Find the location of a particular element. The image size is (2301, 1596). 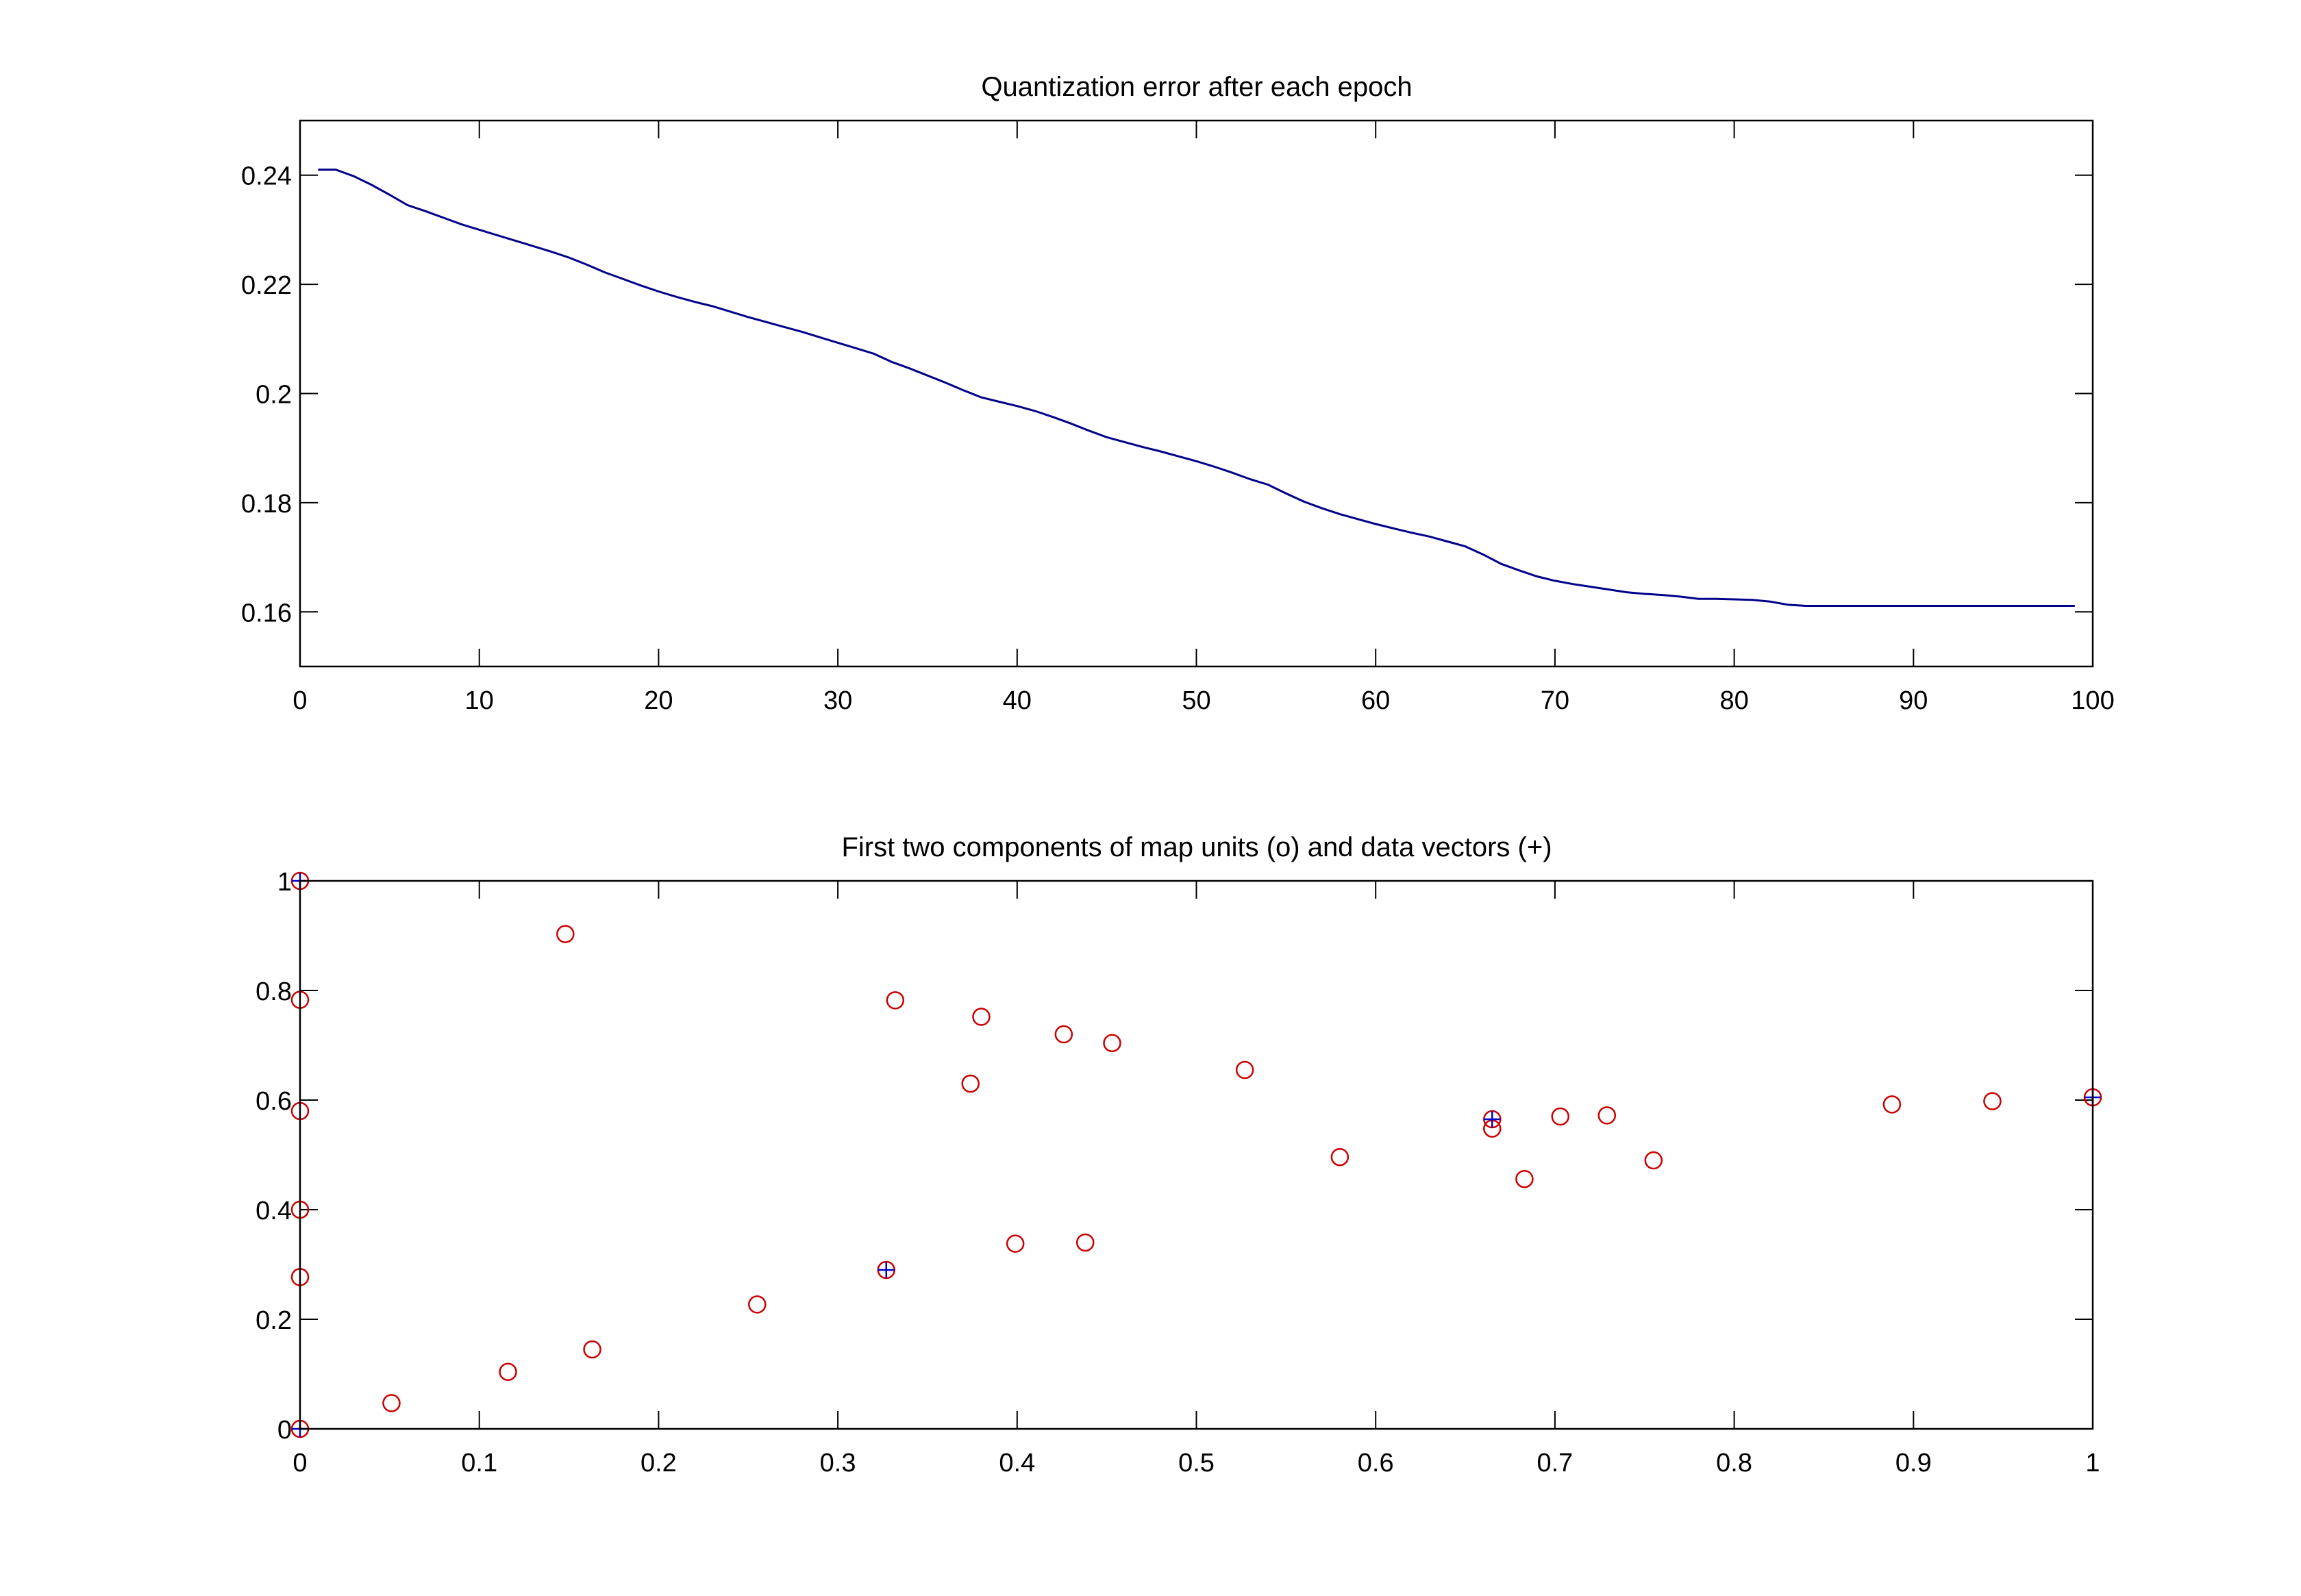

x-tick-label: 100 is located at coordinates (2092, 700).